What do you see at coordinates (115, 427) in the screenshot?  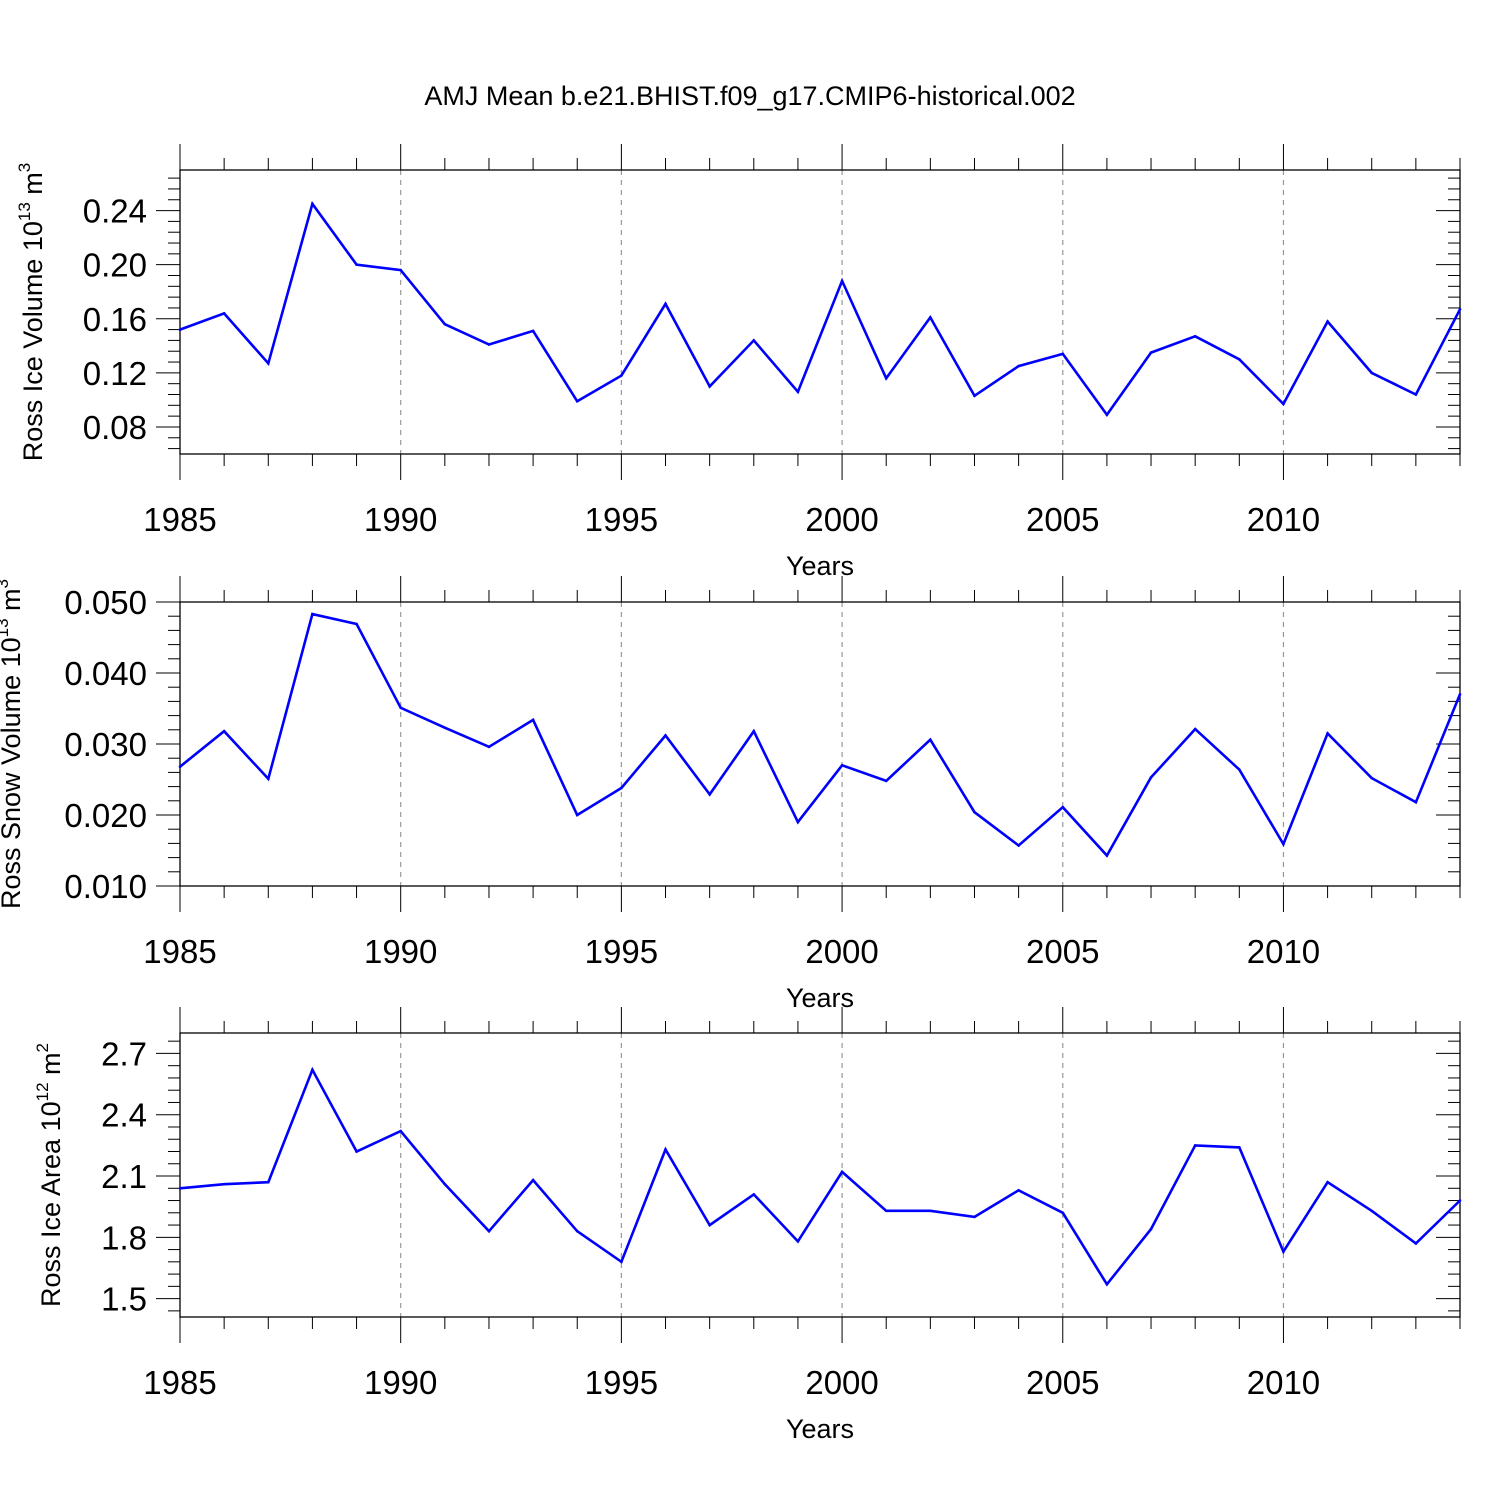 I see `y-tick-label: 0.08` at bounding box center [115, 427].